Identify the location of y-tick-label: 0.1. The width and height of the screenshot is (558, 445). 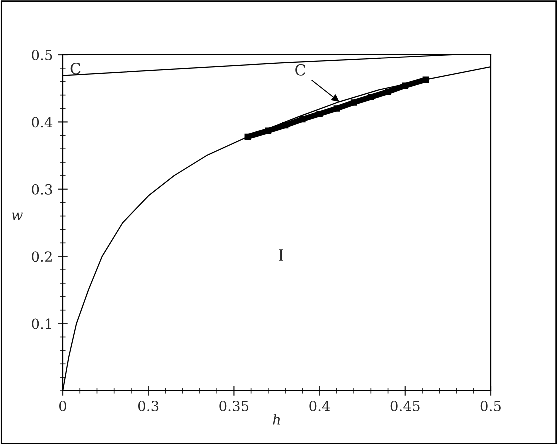
(42, 324).